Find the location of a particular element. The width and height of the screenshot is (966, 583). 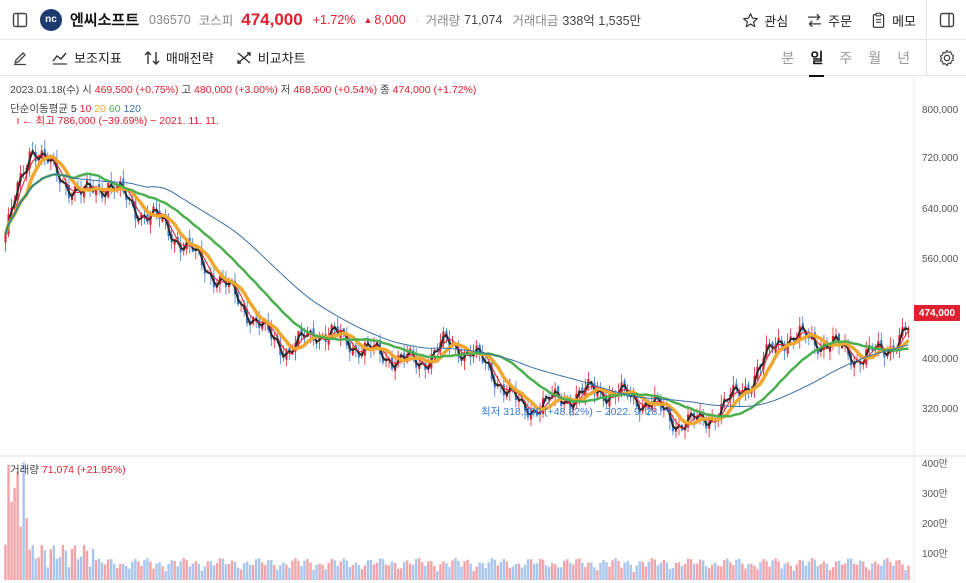

watch-button: 관심 is located at coordinates (765, 20).